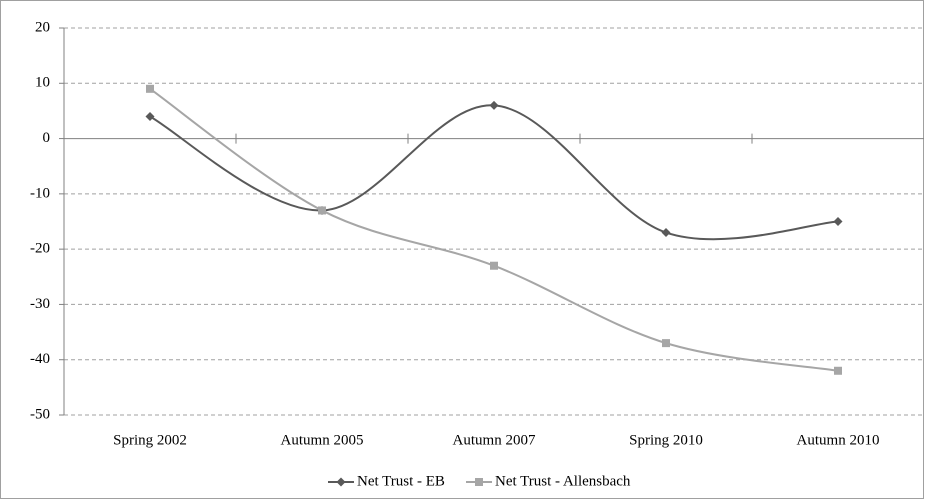  Describe the element at coordinates (838, 440) in the screenshot. I see `x-tick-label: Autumn 2010` at that location.